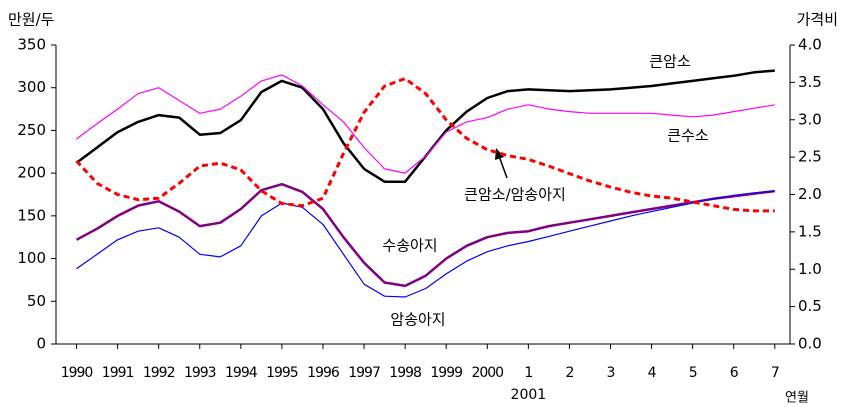 The height and width of the screenshot is (407, 843). What do you see at coordinates (31, 215) in the screenshot?
I see `y-tick-label: 150` at bounding box center [31, 215].